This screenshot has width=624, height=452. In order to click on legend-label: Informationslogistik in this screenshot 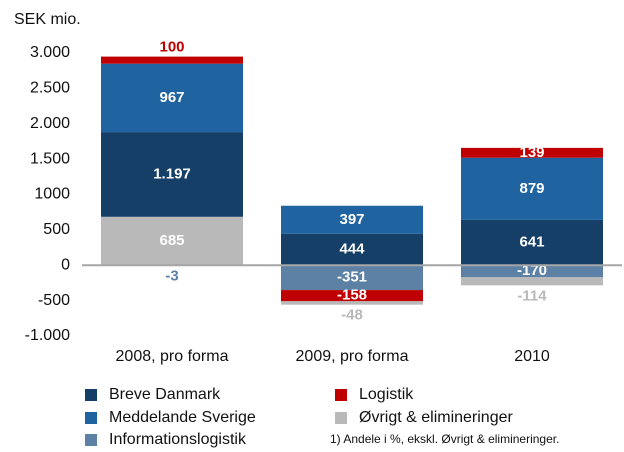, I will do `click(178, 439)`.